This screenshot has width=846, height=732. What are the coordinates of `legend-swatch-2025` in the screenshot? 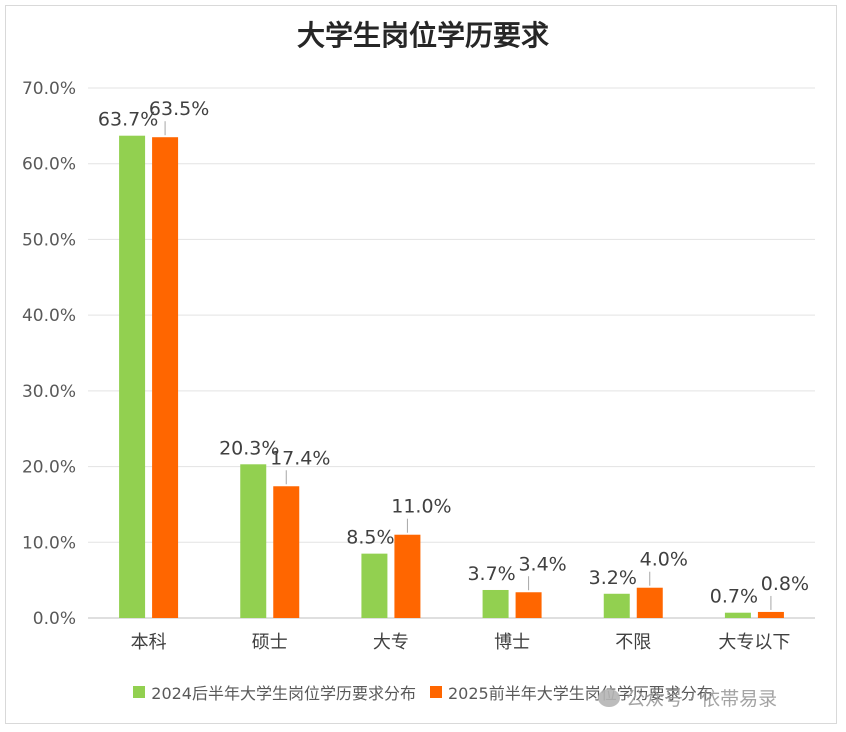 It's located at (436, 692).